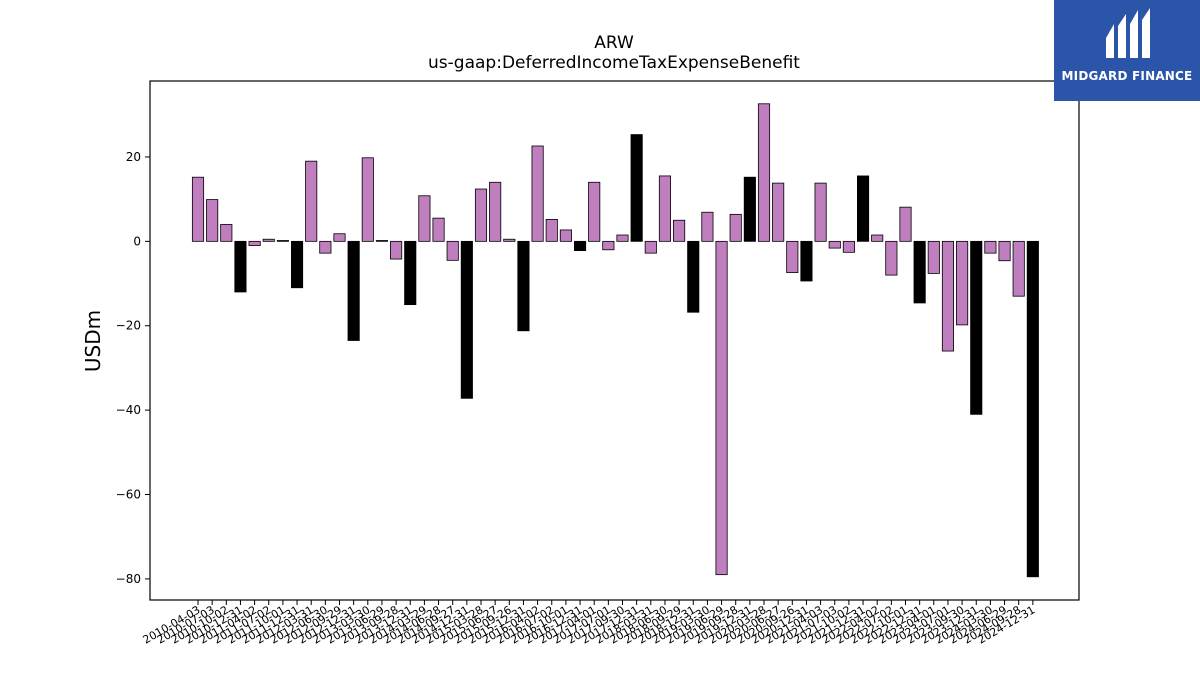 This screenshot has height=675, width=1200. What do you see at coordinates (128, 495) in the screenshot?
I see `y-tick-label: −60` at bounding box center [128, 495].